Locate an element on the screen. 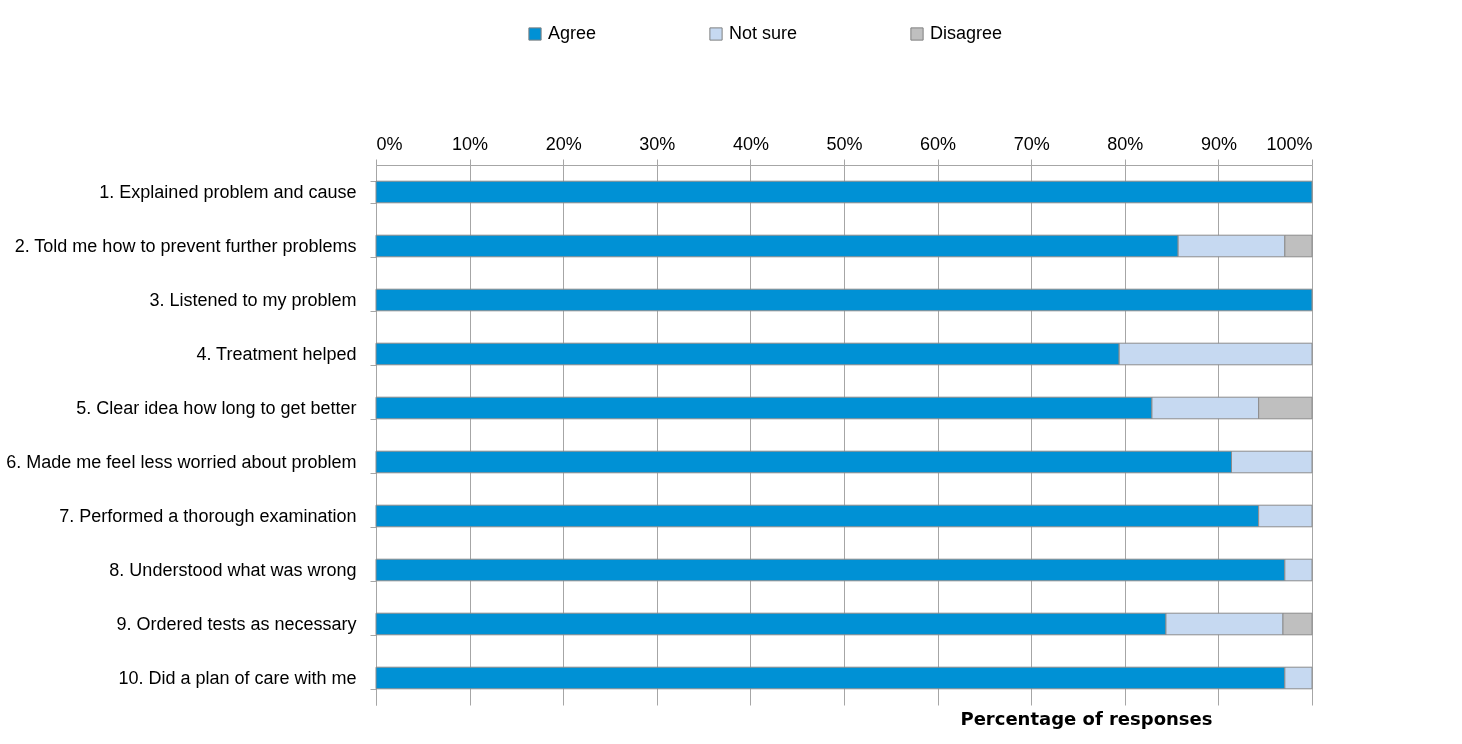 This screenshot has width=1462, height=744. x-tick-label: 60% is located at coordinates (938, 143).